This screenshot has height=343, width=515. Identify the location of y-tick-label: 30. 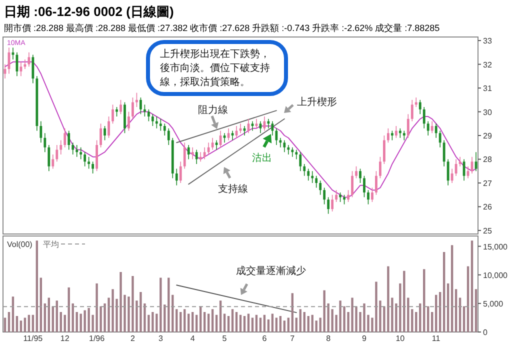
(487, 112).